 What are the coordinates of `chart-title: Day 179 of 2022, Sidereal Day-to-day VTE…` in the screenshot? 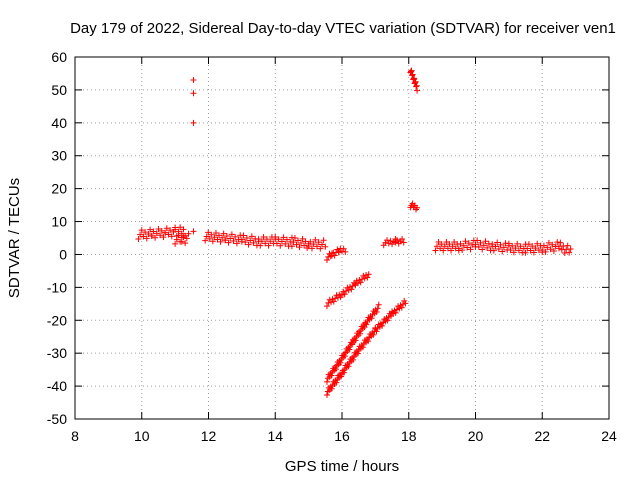 It's located at (343, 28).